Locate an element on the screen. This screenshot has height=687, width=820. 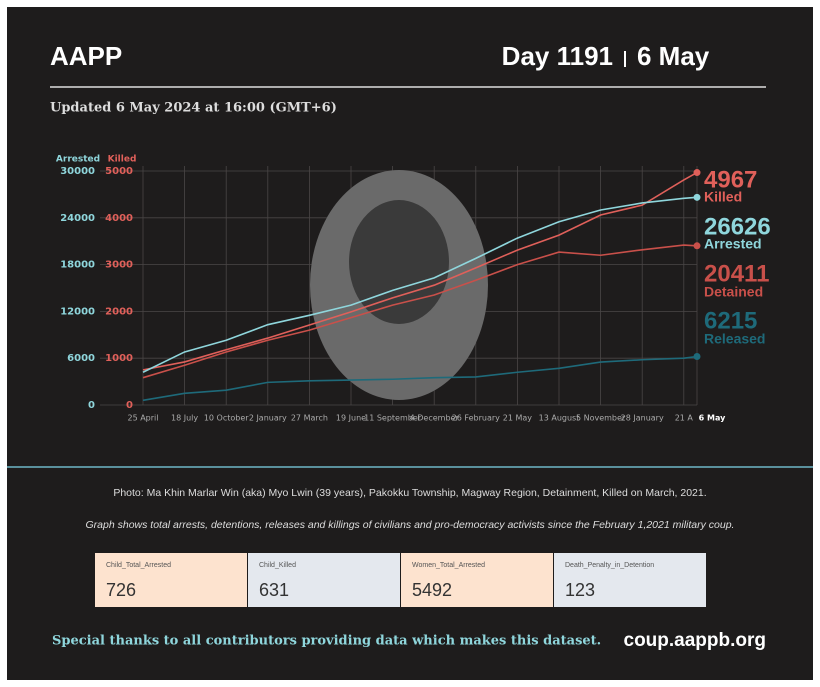
x-tick-label: 6 May is located at coordinates (712, 418).